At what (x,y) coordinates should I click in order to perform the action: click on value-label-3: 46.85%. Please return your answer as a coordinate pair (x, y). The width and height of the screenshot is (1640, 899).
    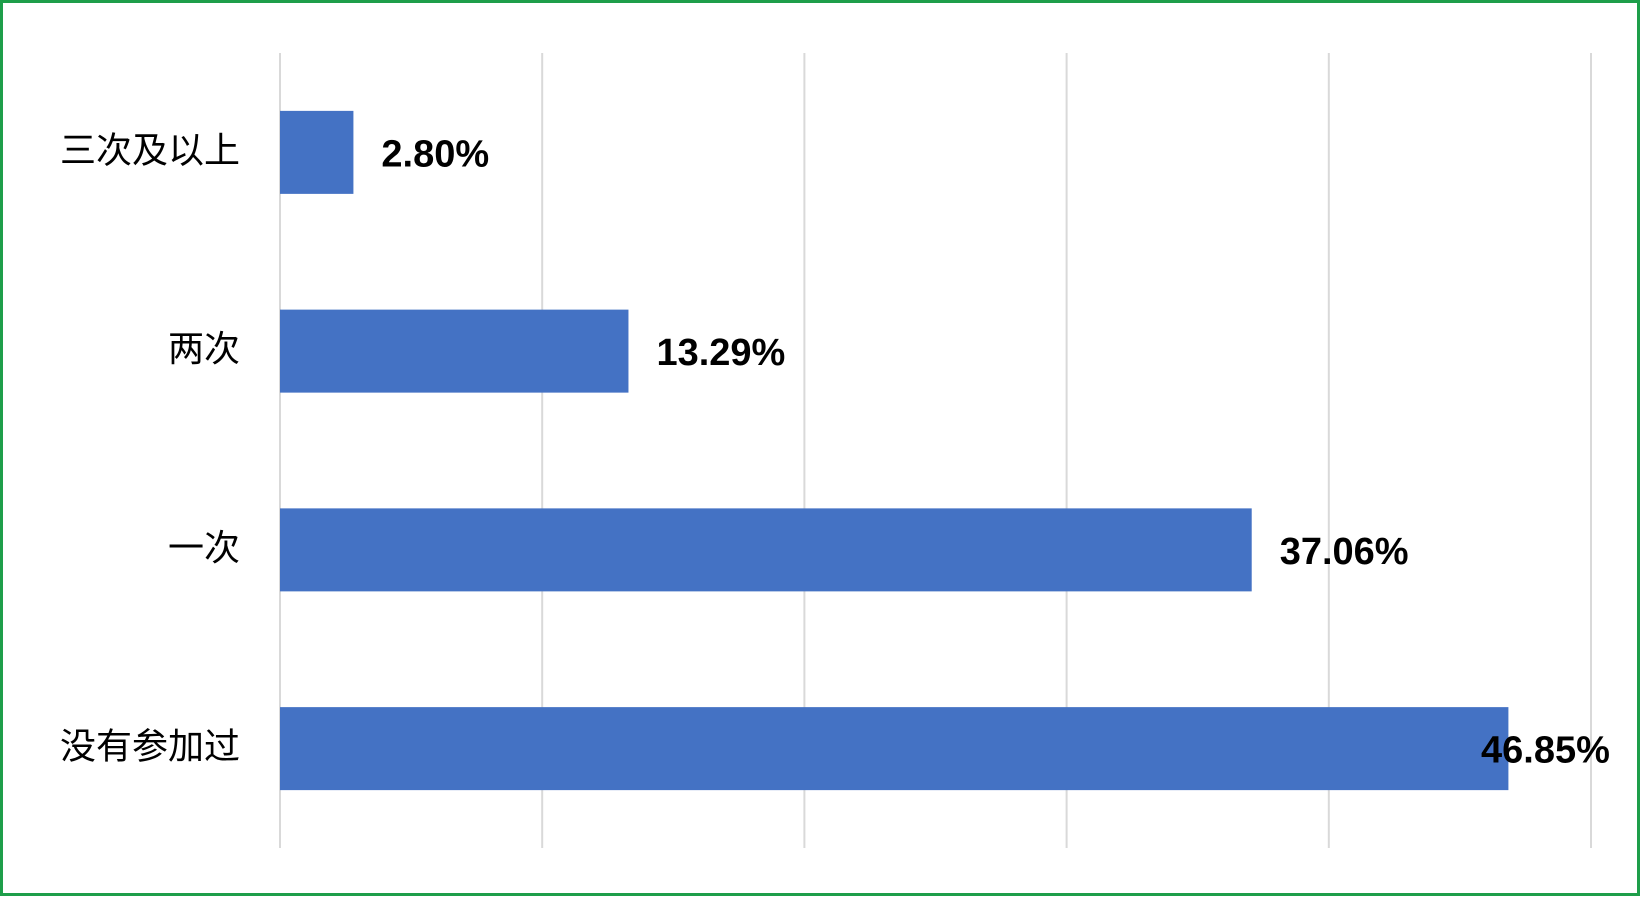
    Looking at the image, I should click on (1545, 751).